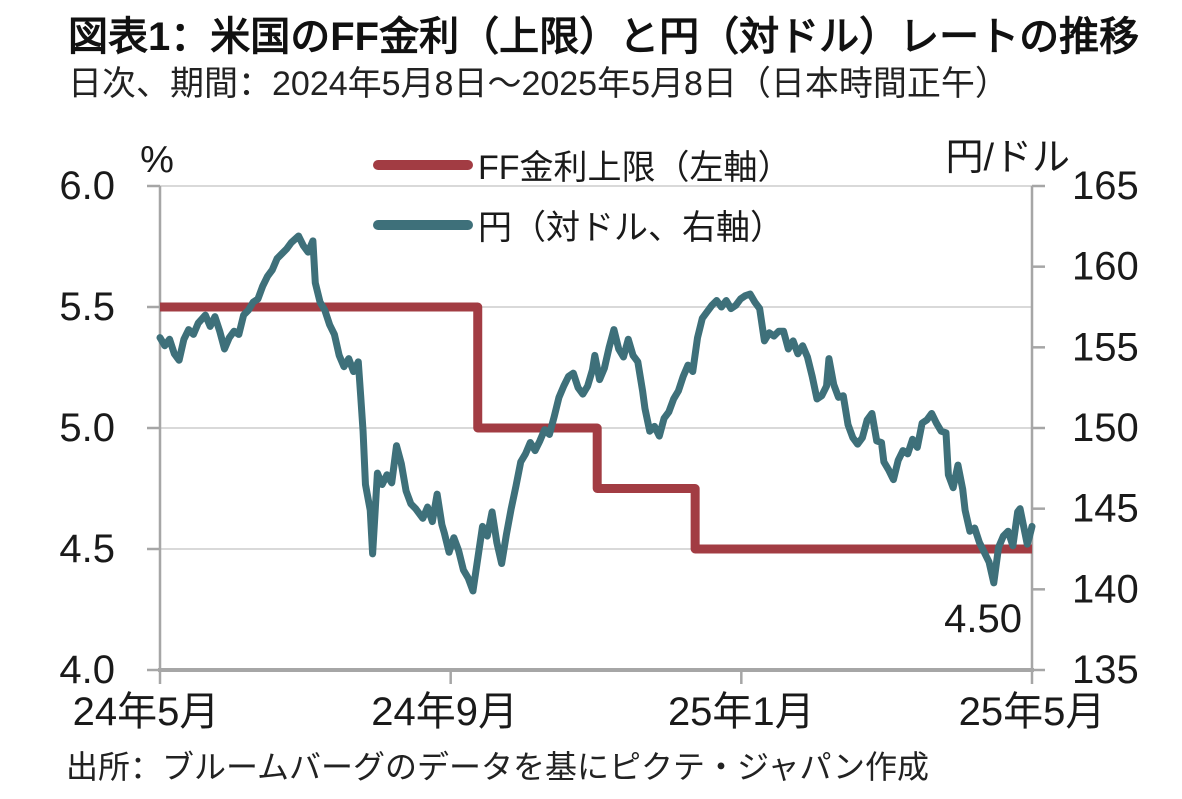 Image resolution: width=1182 pixels, height=799 pixels. What do you see at coordinates (1007, 158) in the screenshot?
I see `right-axis-unit-label: 円/ドル` at bounding box center [1007, 158].